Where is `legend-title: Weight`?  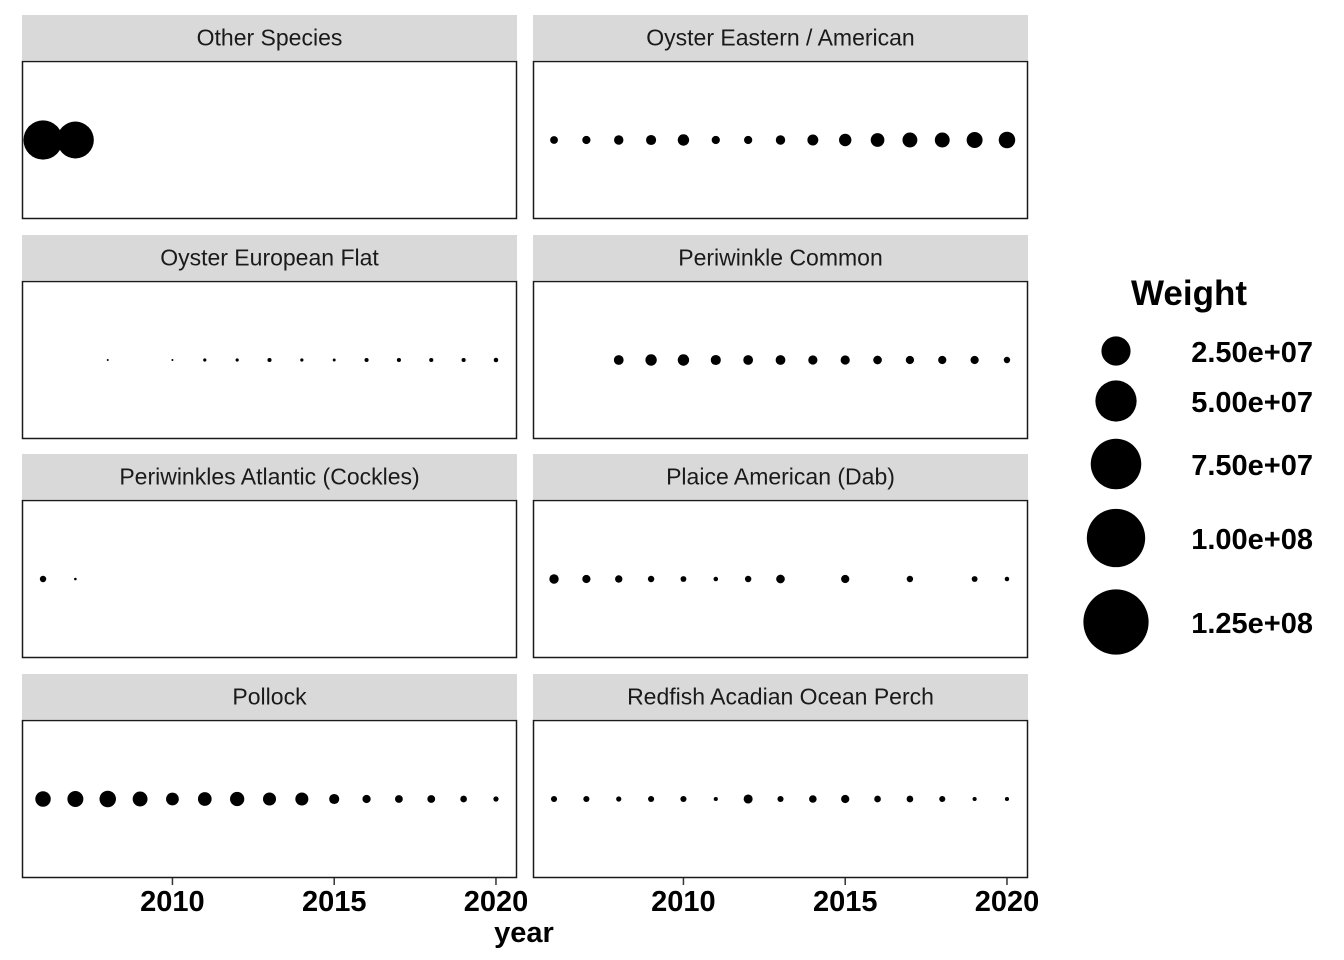
legend-title: Weight is located at coordinates (1189, 293).